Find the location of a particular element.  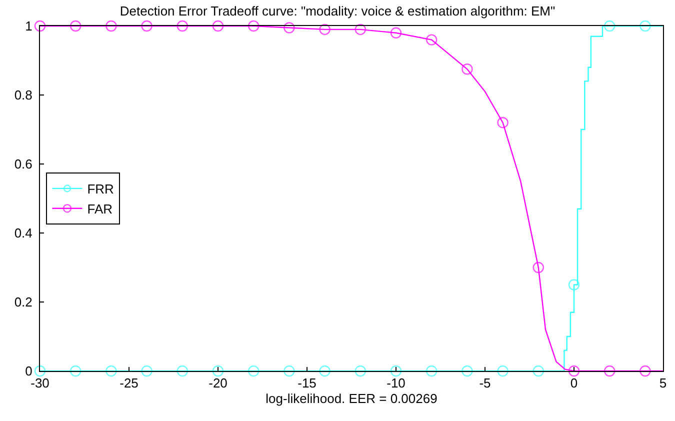

x-tick-label: -5 is located at coordinates (485, 383).